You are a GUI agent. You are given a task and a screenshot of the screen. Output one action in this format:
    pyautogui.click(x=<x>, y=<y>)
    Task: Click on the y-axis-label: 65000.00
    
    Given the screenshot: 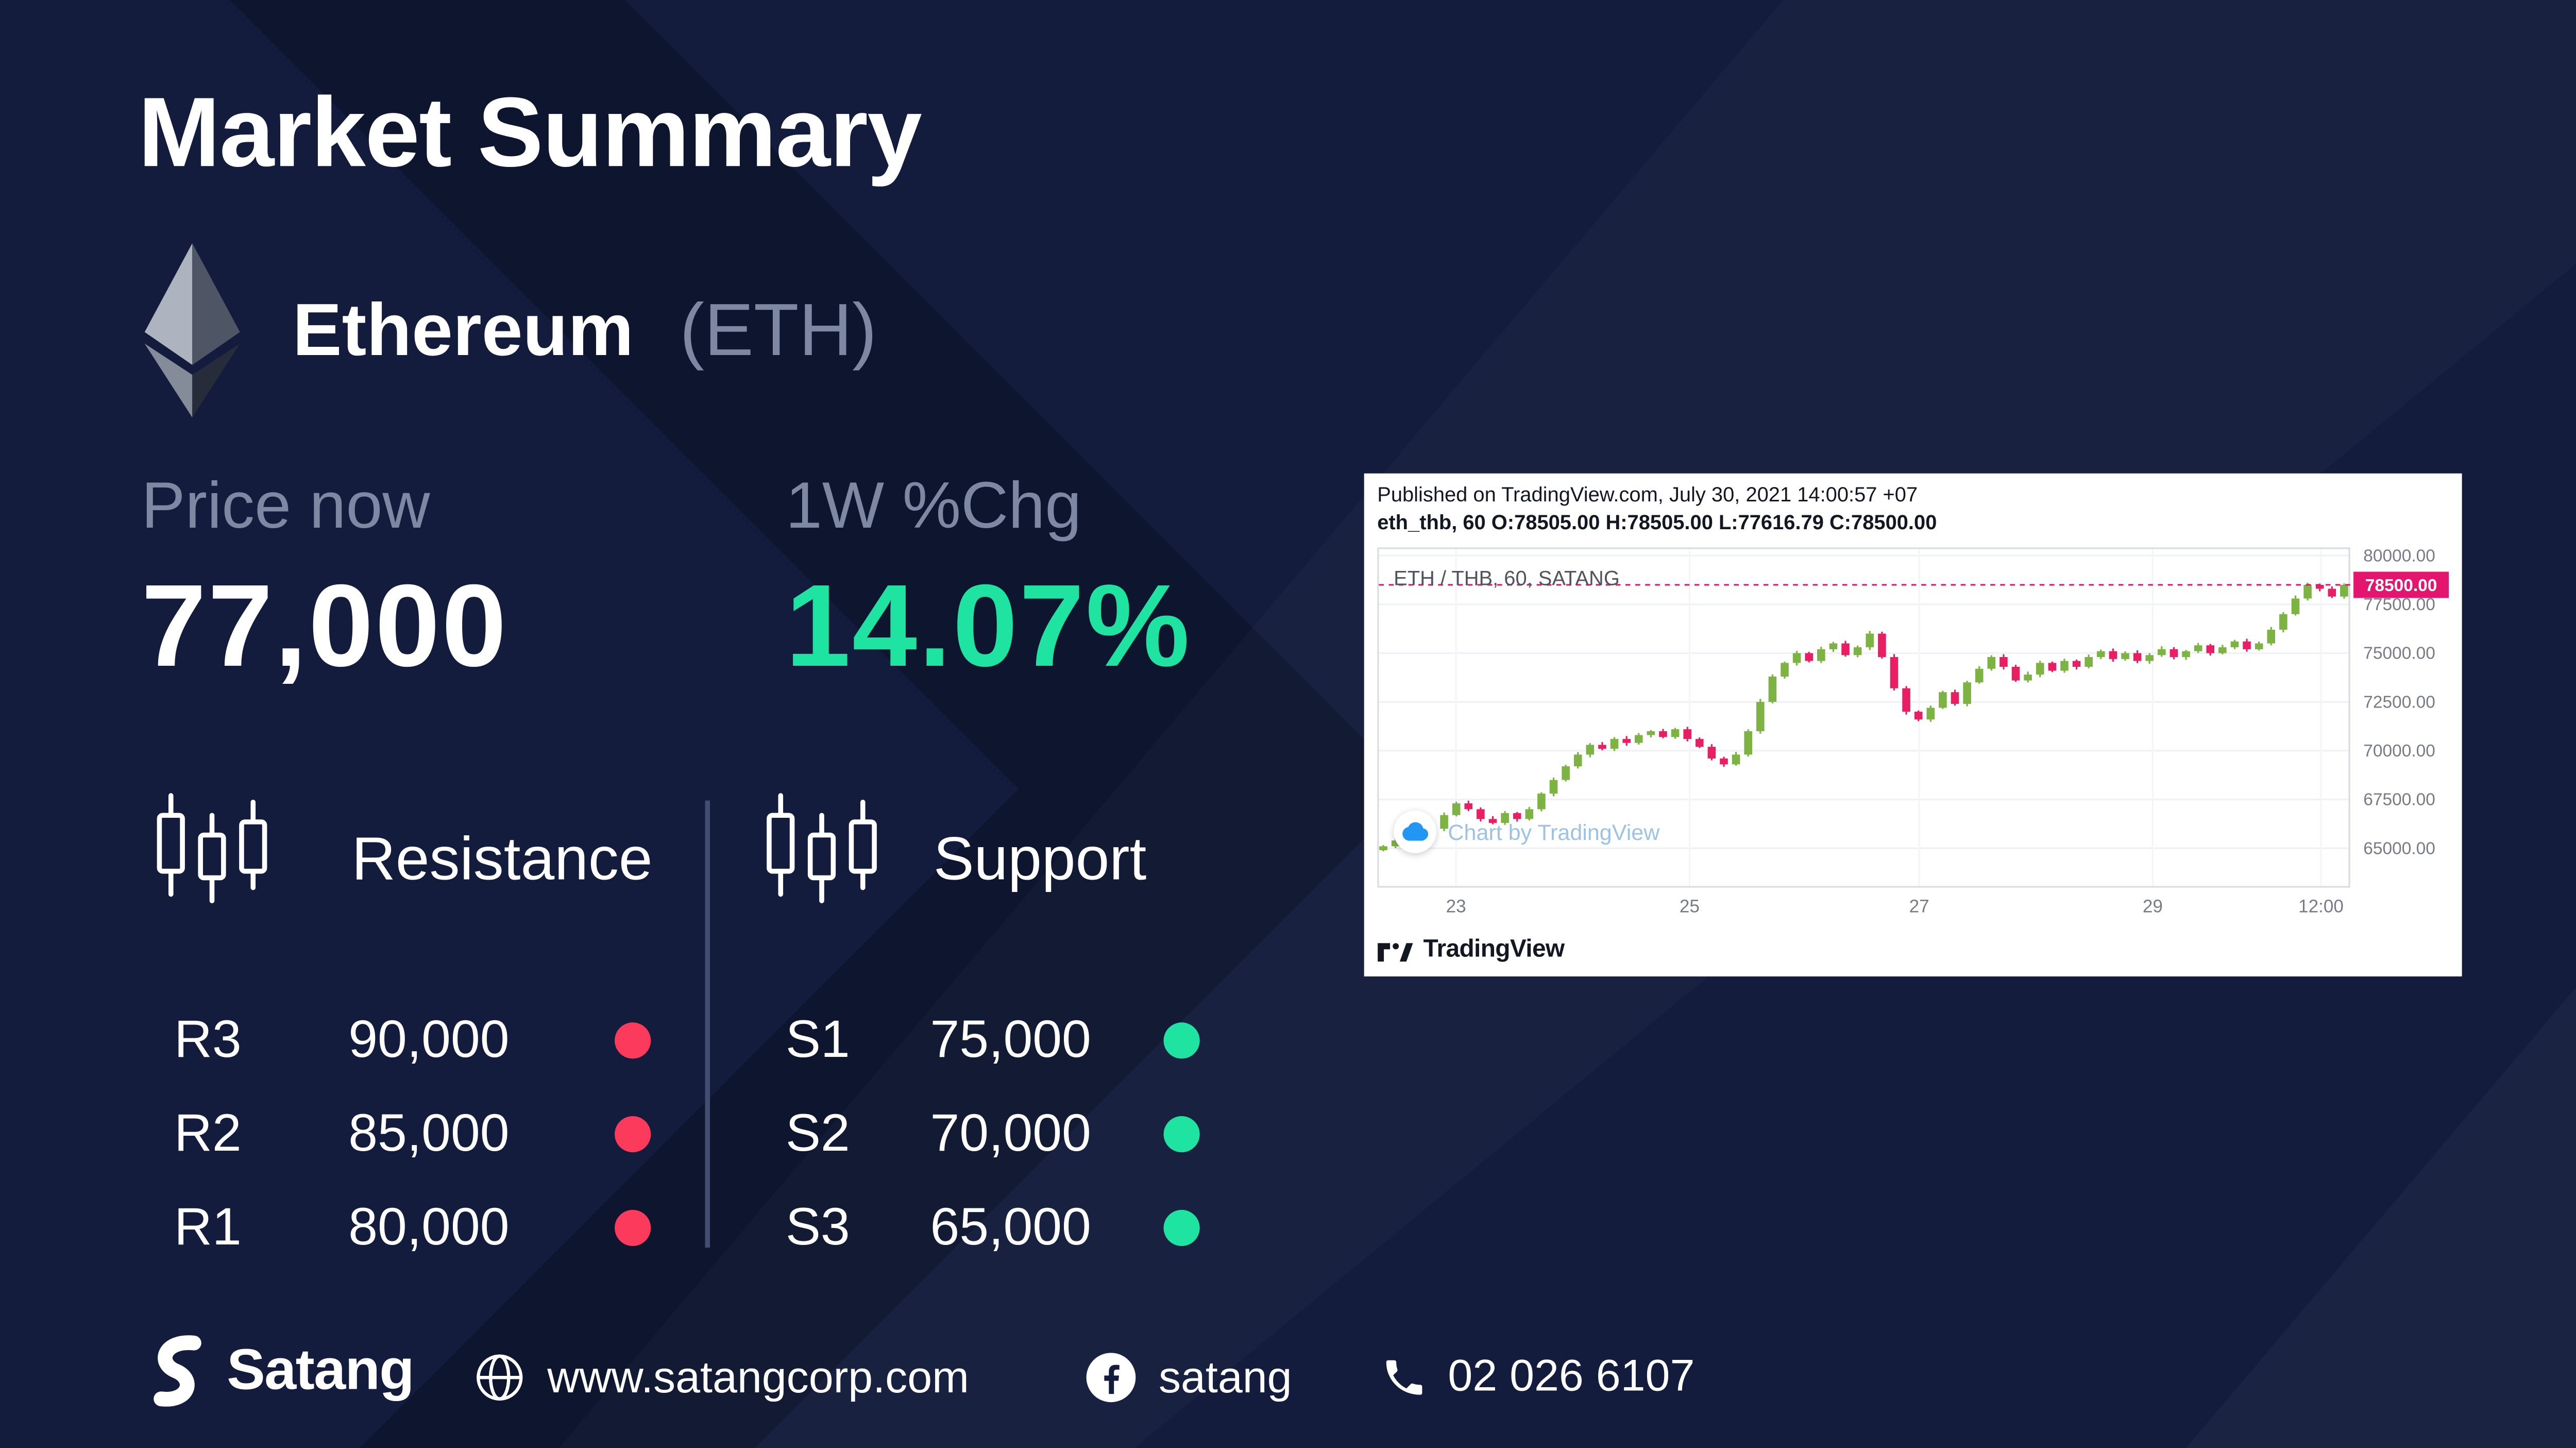 What is the action you would take?
    pyautogui.click(x=2399, y=848)
    